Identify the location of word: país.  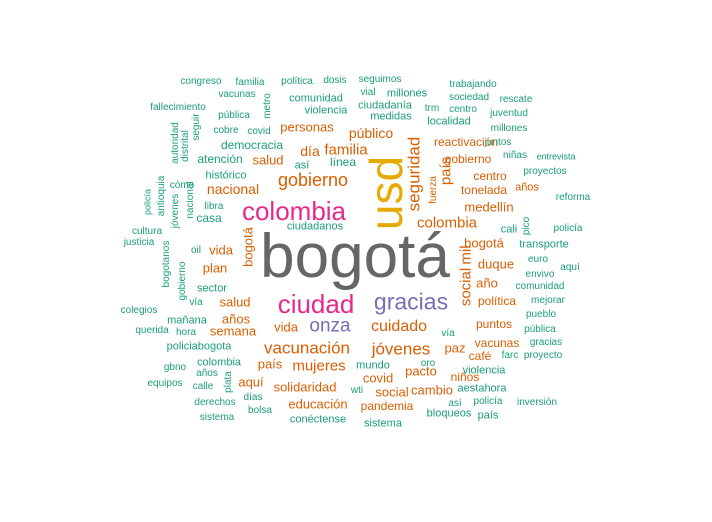
(270, 364).